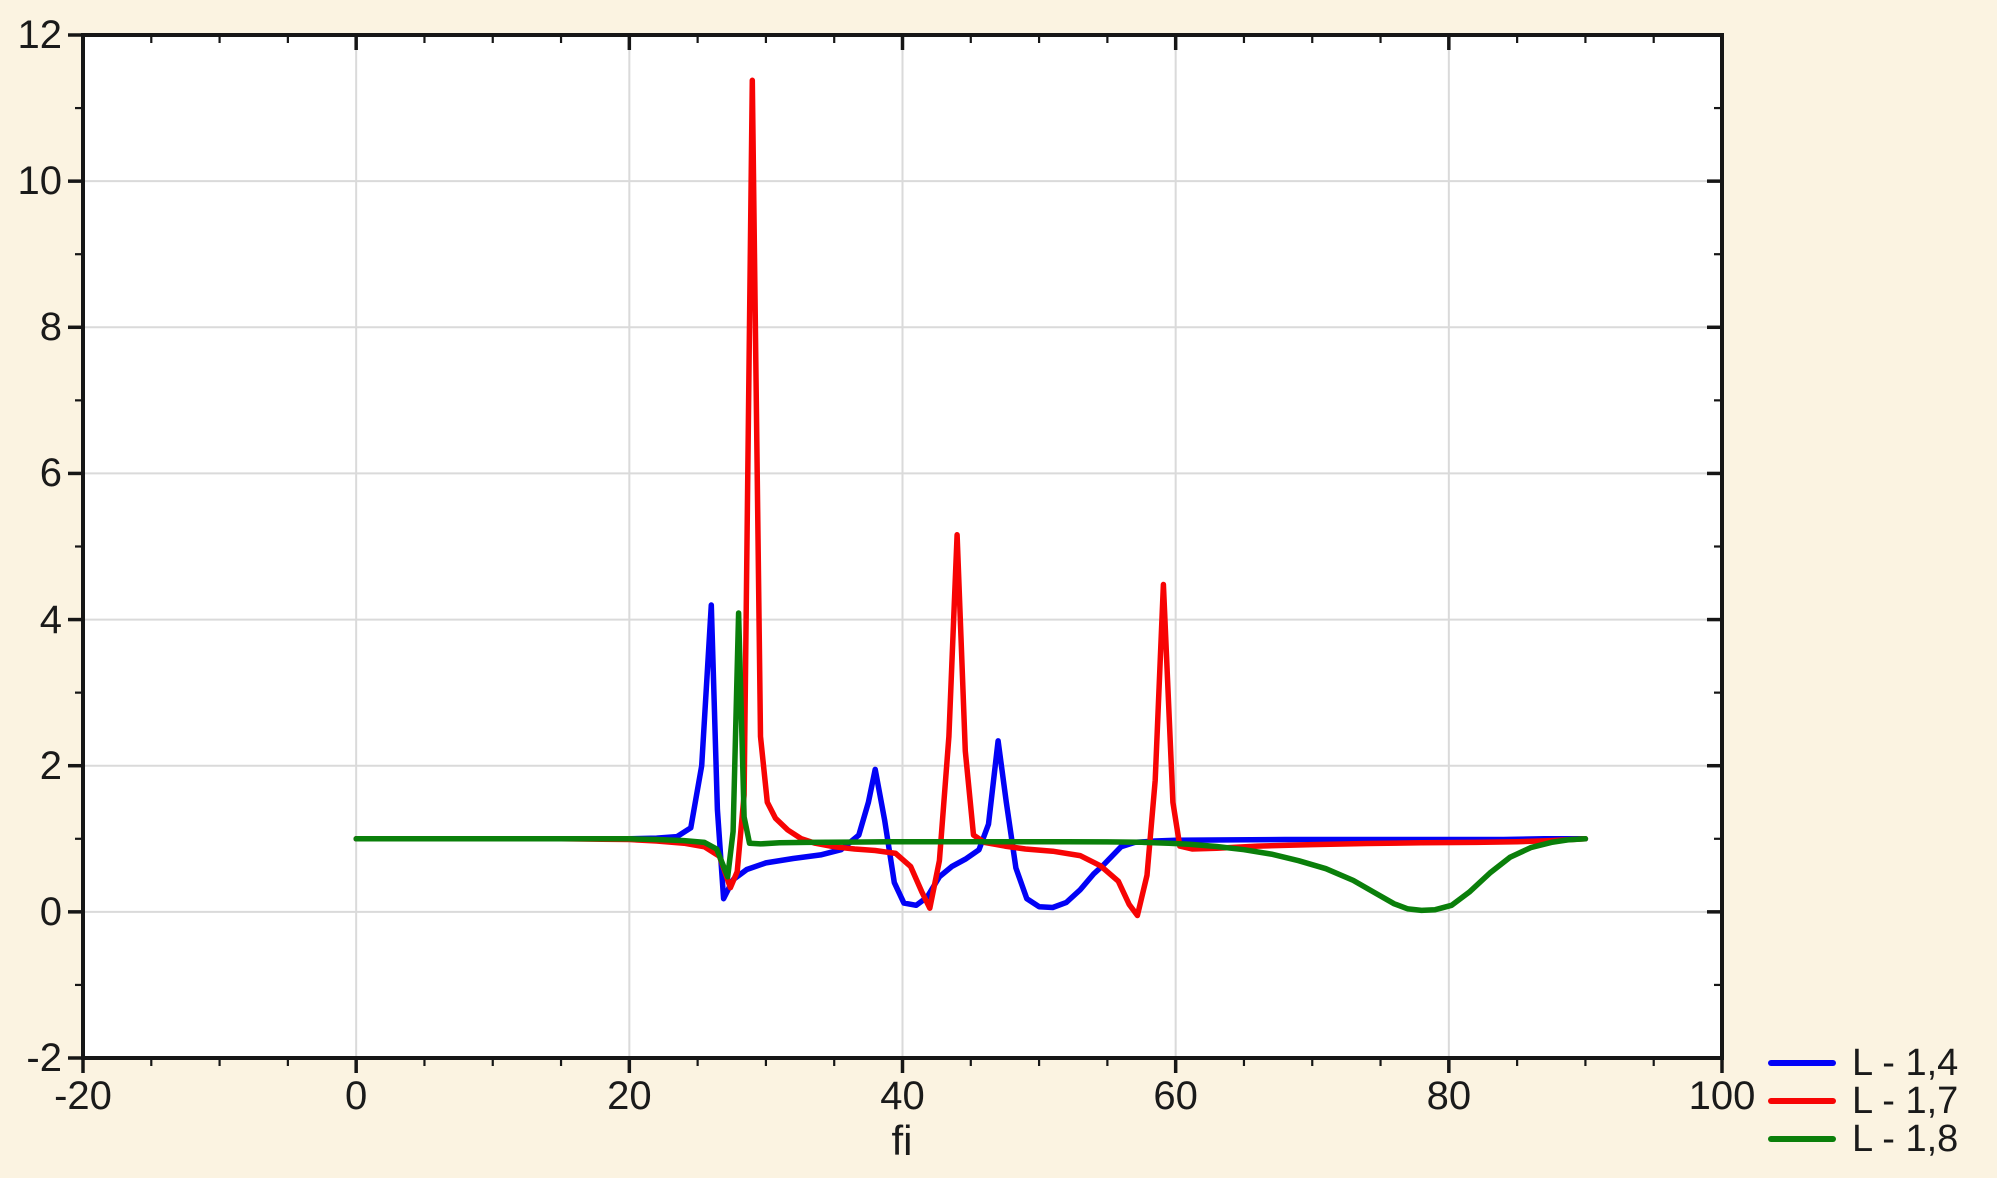  Describe the element at coordinates (50, 619) in the screenshot. I see `y-tick-label: 4` at that location.